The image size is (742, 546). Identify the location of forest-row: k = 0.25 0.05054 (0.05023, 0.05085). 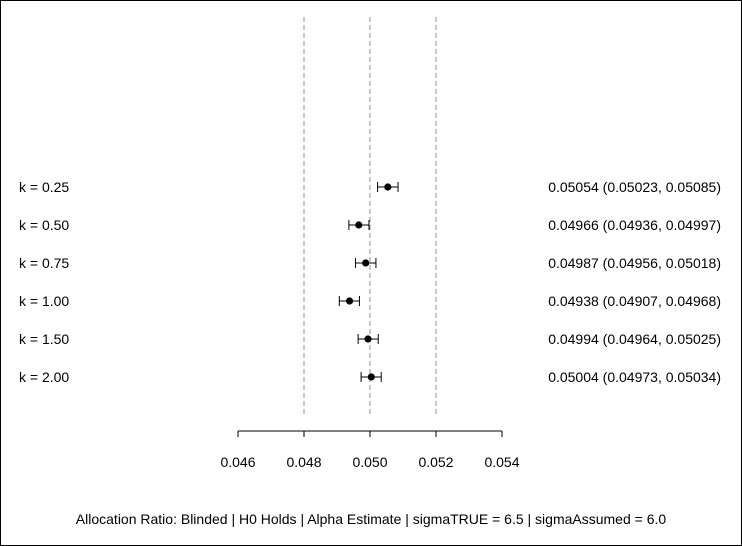
(370, 187).